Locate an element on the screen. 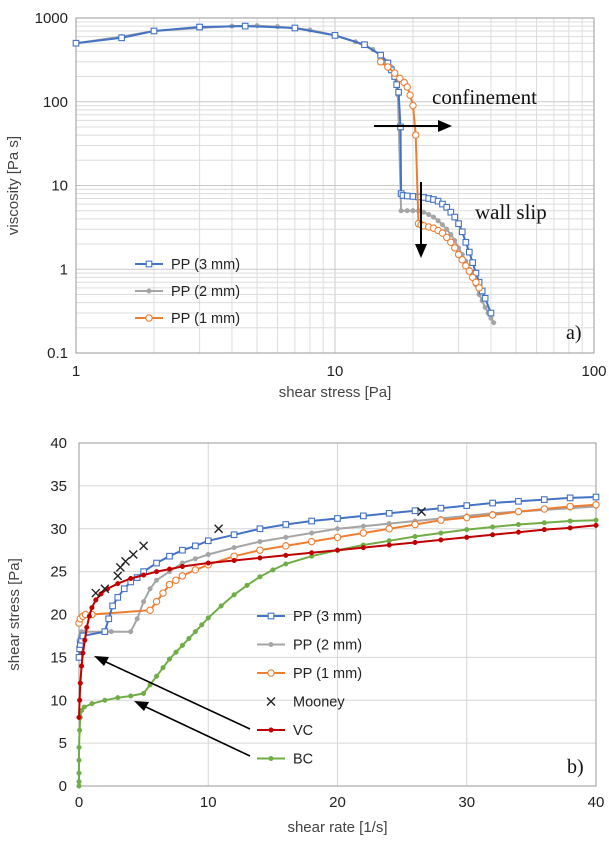 The width and height of the screenshot is (609, 852). panel-label: a) is located at coordinates (574, 333).